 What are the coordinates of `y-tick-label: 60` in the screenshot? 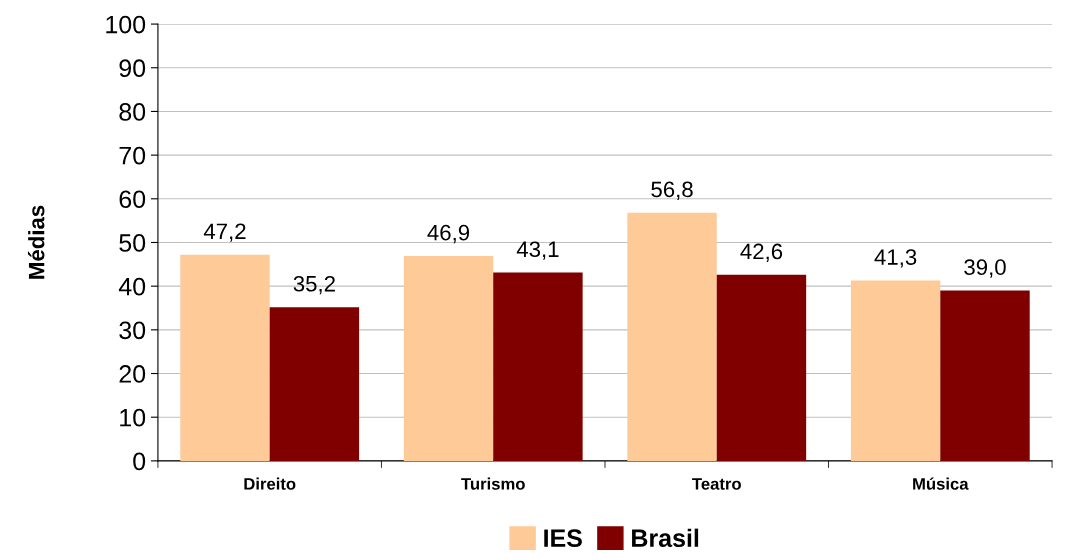 It's located at (132, 199).